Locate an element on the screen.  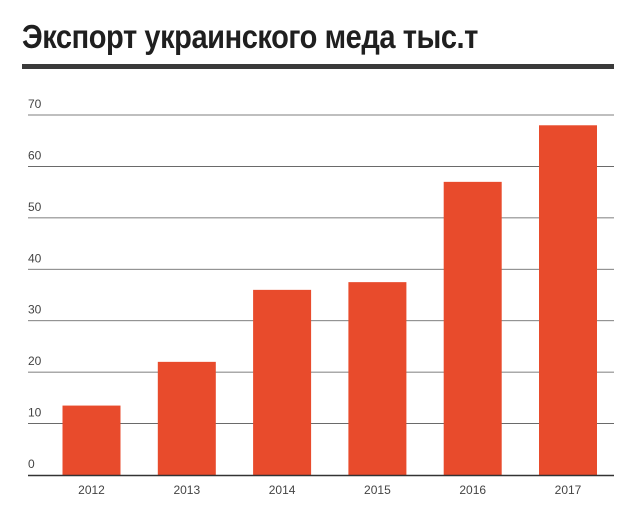
x-tick-label: 2015 is located at coordinates (377, 490).